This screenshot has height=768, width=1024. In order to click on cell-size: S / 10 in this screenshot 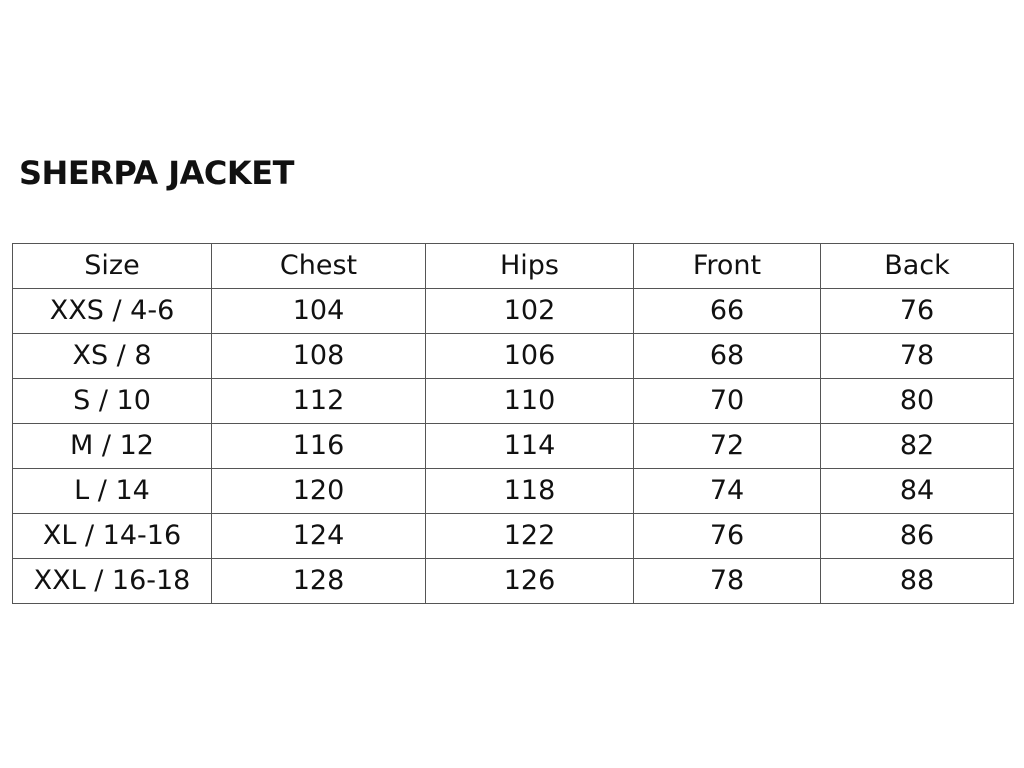, I will do `click(112, 401)`.